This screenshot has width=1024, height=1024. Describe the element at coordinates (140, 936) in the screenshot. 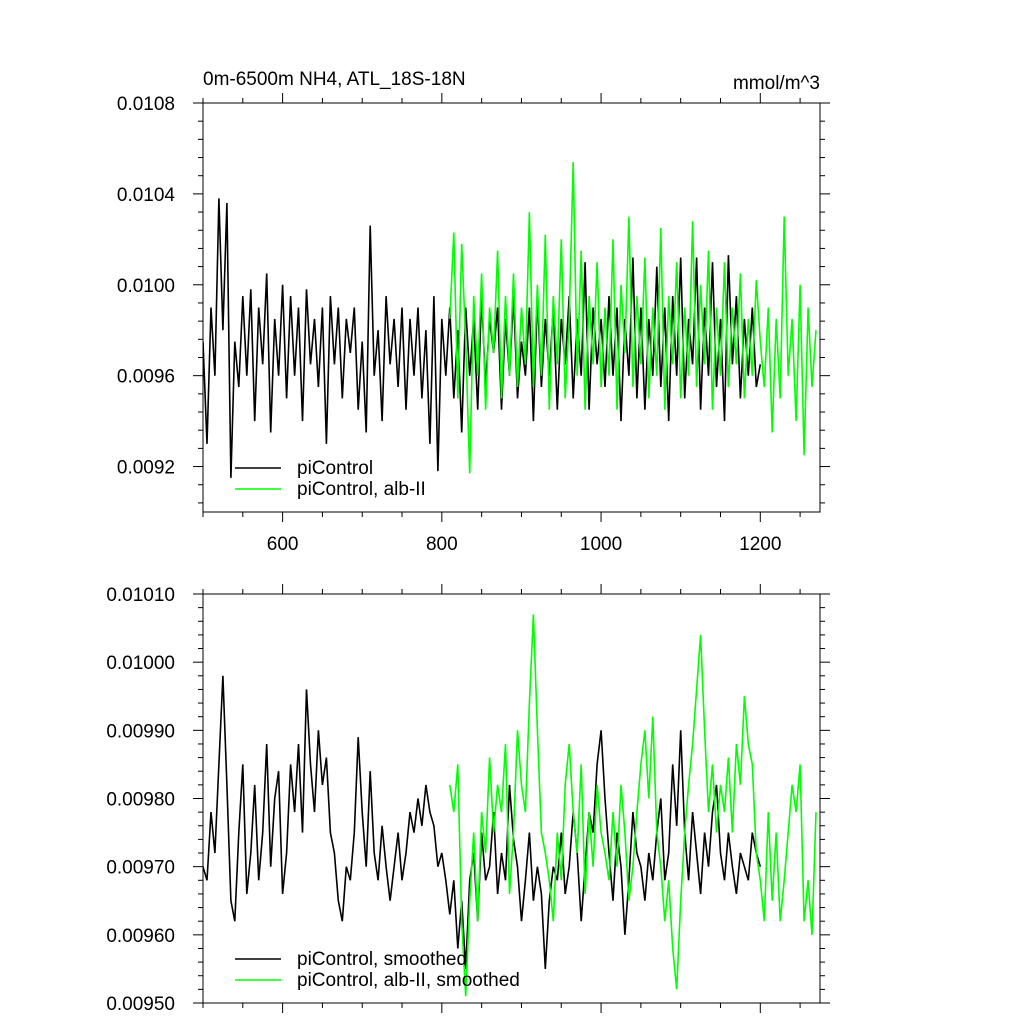

I see `y-tick-label: 0.00960` at that location.